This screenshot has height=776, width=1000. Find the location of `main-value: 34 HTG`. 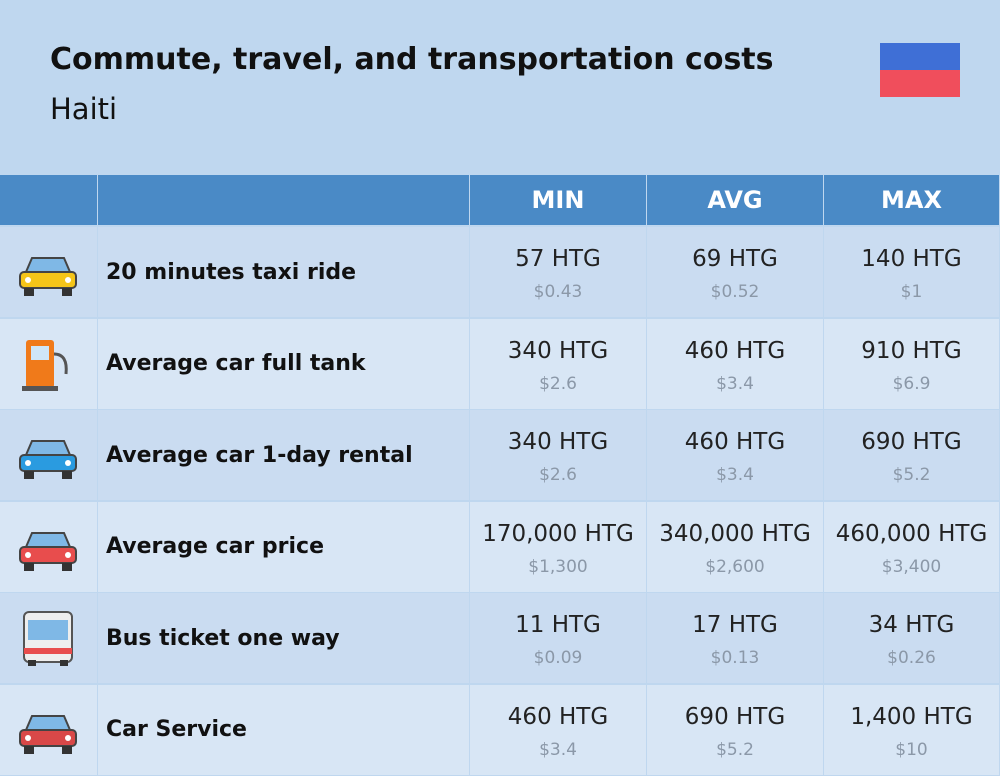

main-value: 34 HTG is located at coordinates (911, 625).